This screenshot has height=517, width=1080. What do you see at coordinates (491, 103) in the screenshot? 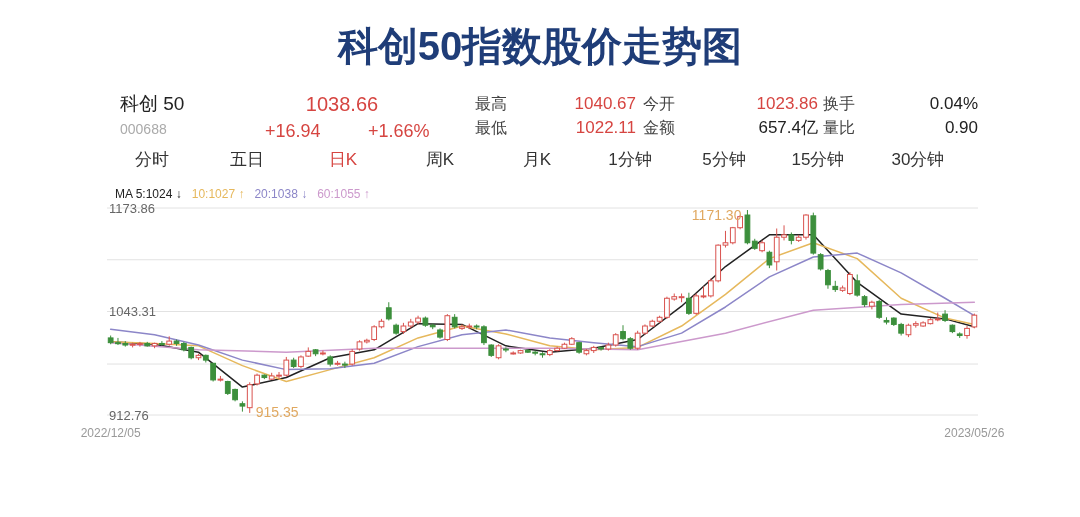
I see `text: 最高` at bounding box center [491, 103].